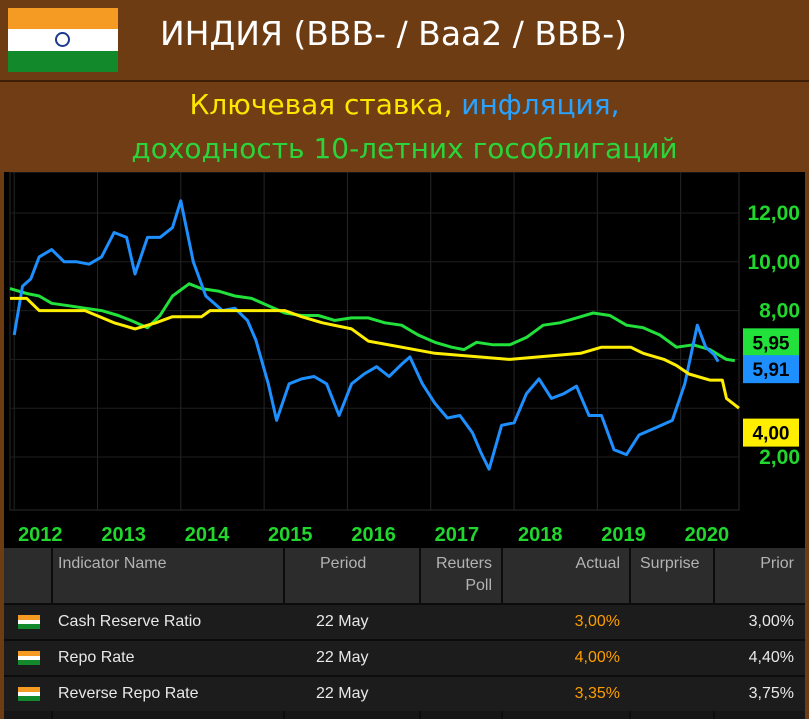 The width and height of the screenshot is (809, 719). What do you see at coordinates (463, 563) in the screenshot?
I see `header-reuters: Reuters` at bounding box center [463, 563].